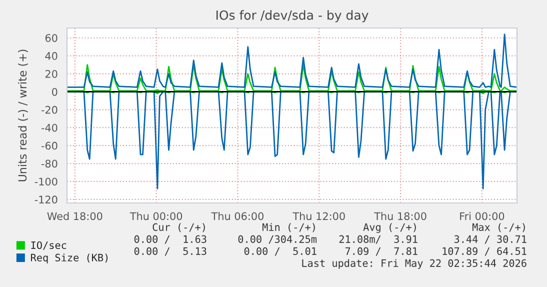 The image size is (547, 287). What do you see at coordinates (49, 146) in the screenshot?
I see `y-tick-label: -60` at bounding box center [49, 146].